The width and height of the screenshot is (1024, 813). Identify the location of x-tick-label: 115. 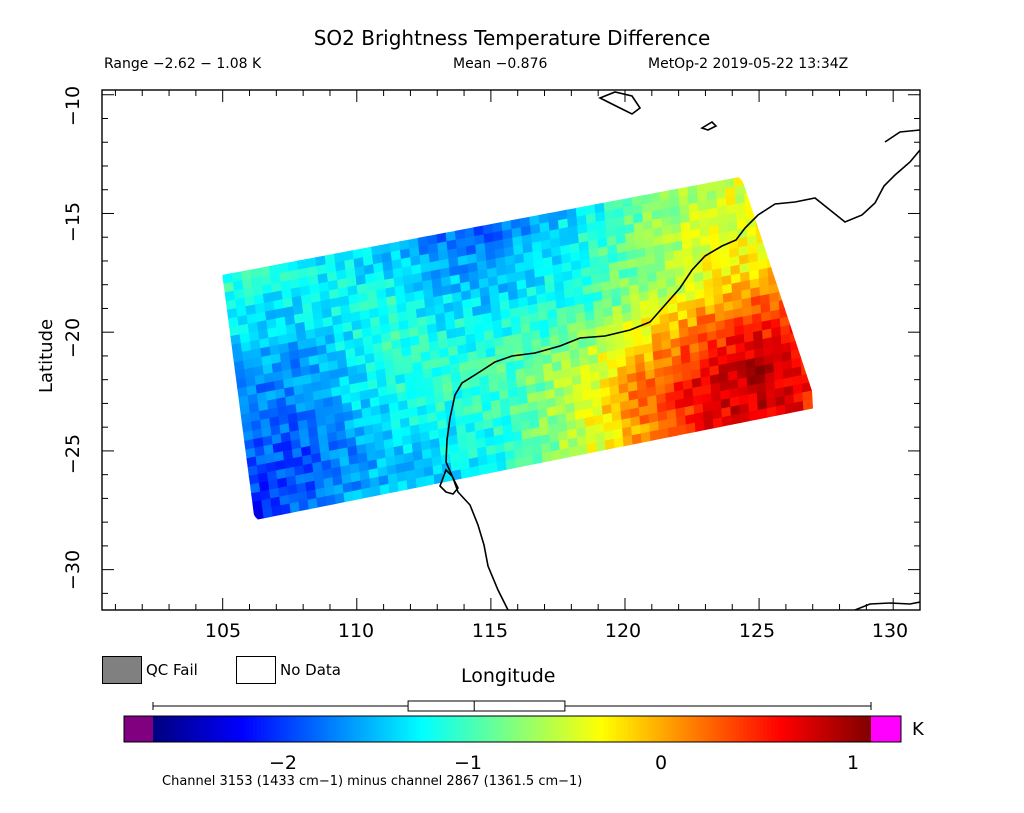
(490, 631).